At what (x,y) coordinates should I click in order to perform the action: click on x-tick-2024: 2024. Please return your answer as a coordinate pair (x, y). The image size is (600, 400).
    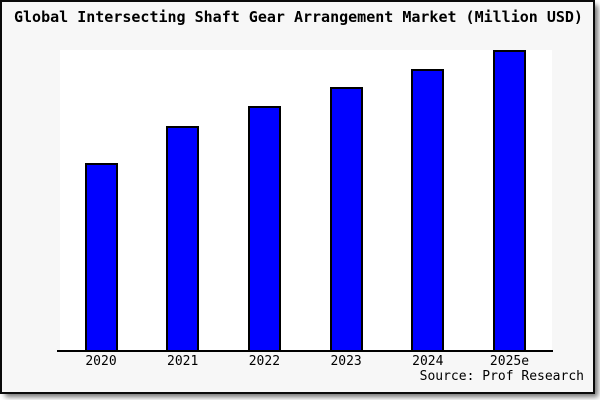
    Looking at the image, I should click on (428, 361).